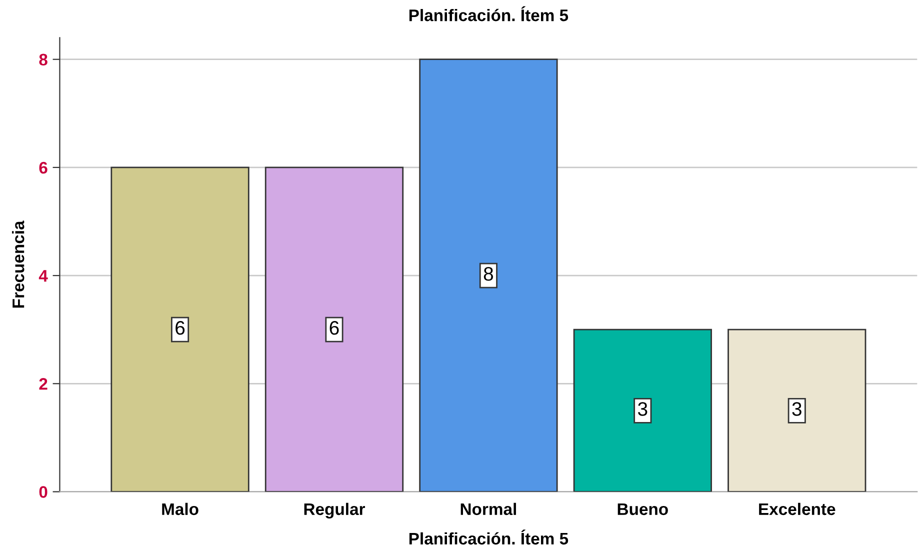 This screenshot has height=555, width=919. I want to click on y-tick-label: 2, so click(43, 384).